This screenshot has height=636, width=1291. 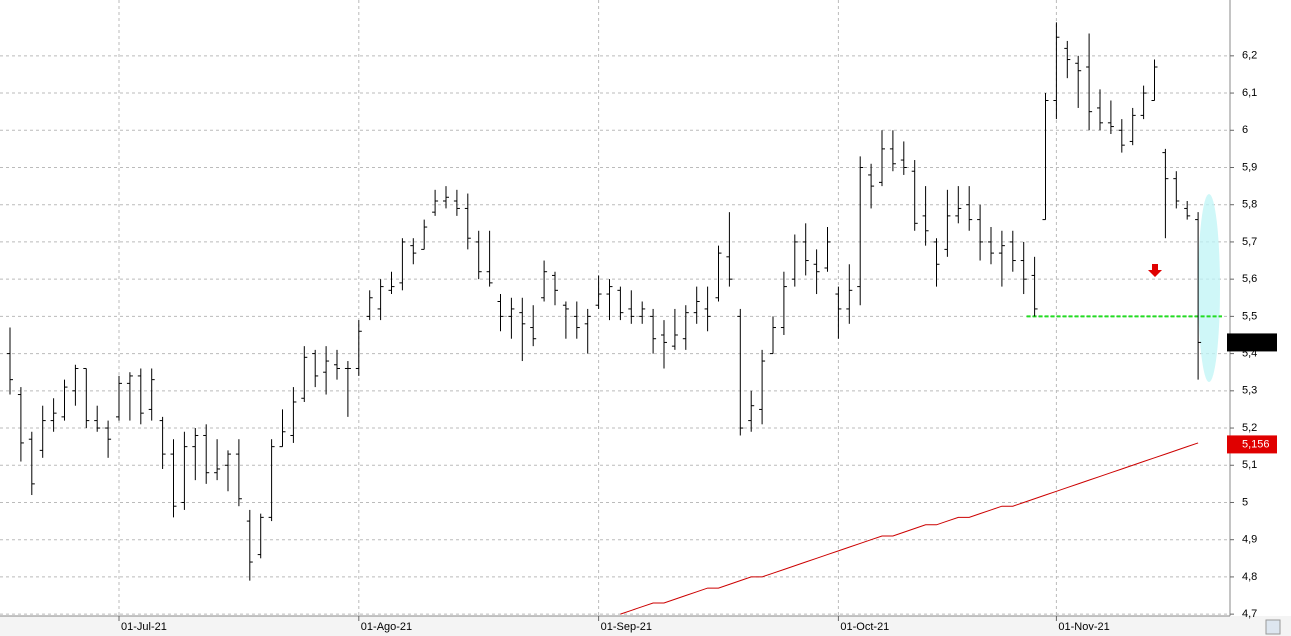 What do you see at coordinates (1252, 342) in the screenshot?
I see `last-price-box` at bounding box center [1252, 342].